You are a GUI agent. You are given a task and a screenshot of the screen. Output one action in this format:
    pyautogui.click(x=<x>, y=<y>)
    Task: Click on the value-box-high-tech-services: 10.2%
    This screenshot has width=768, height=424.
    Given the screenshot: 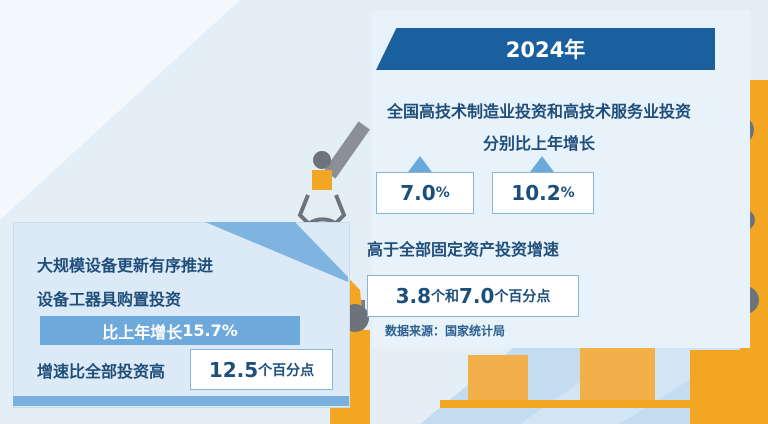 What is the action you would take?
    pyautogui.click(x=543, y=193)
    